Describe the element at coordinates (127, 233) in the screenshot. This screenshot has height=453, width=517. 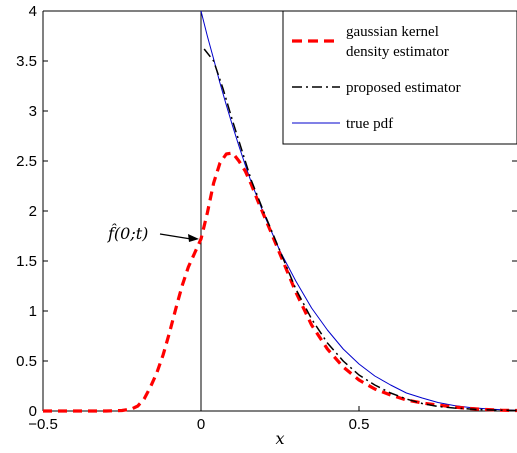
I see `annotation-label: f̂(0;t)` at that location.